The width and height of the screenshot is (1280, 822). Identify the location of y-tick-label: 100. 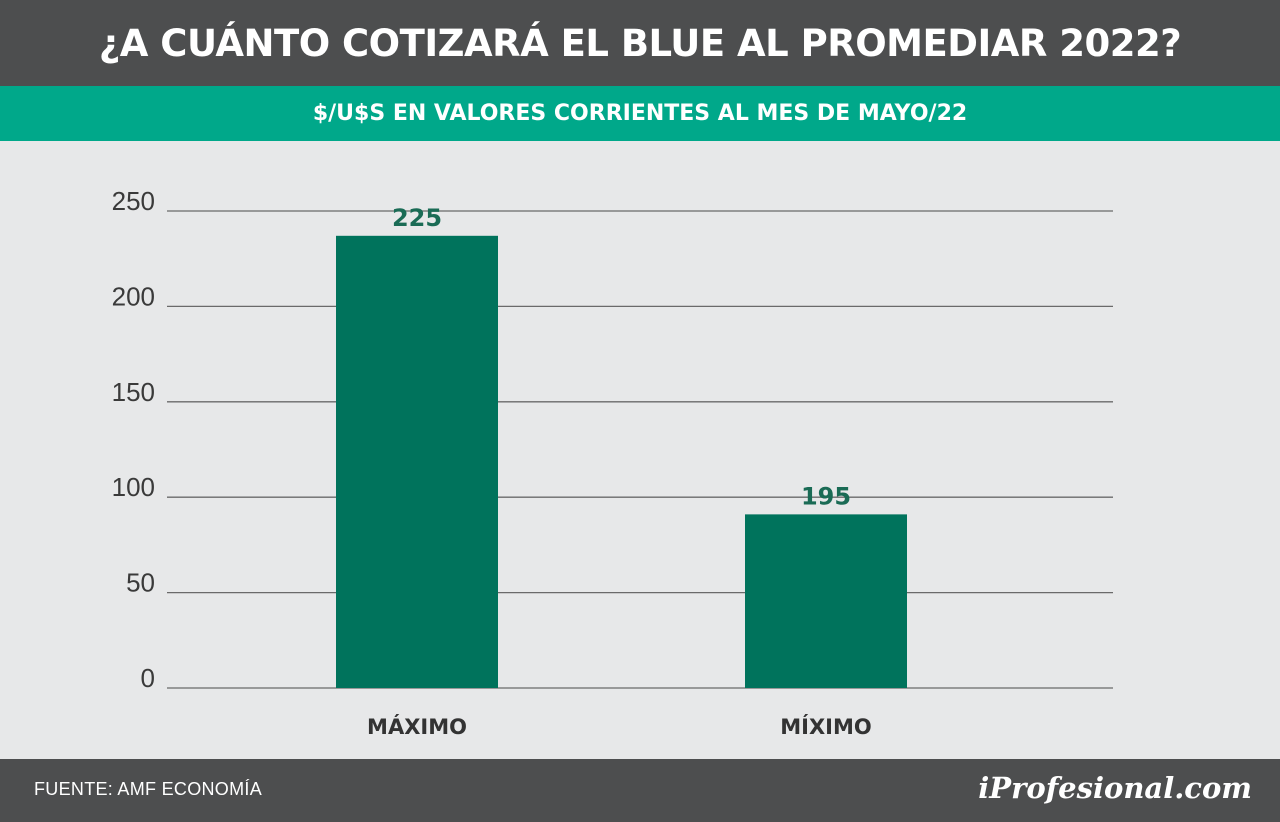
(133, 487).